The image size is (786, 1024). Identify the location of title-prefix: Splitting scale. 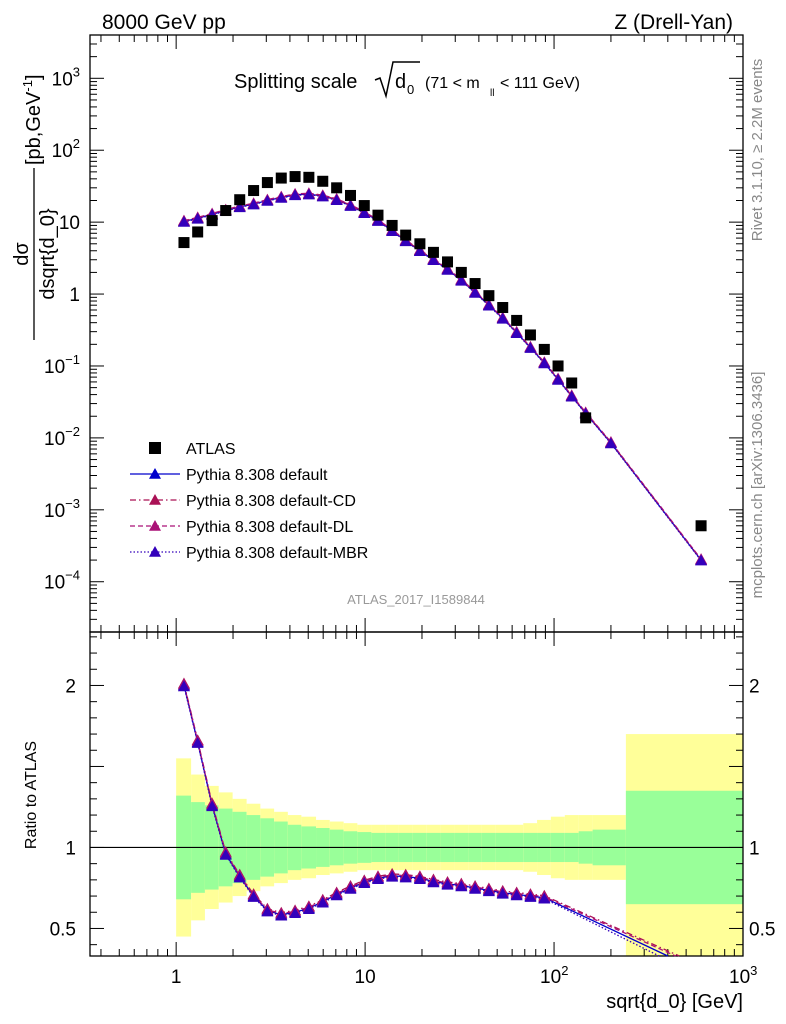
(295, 82).